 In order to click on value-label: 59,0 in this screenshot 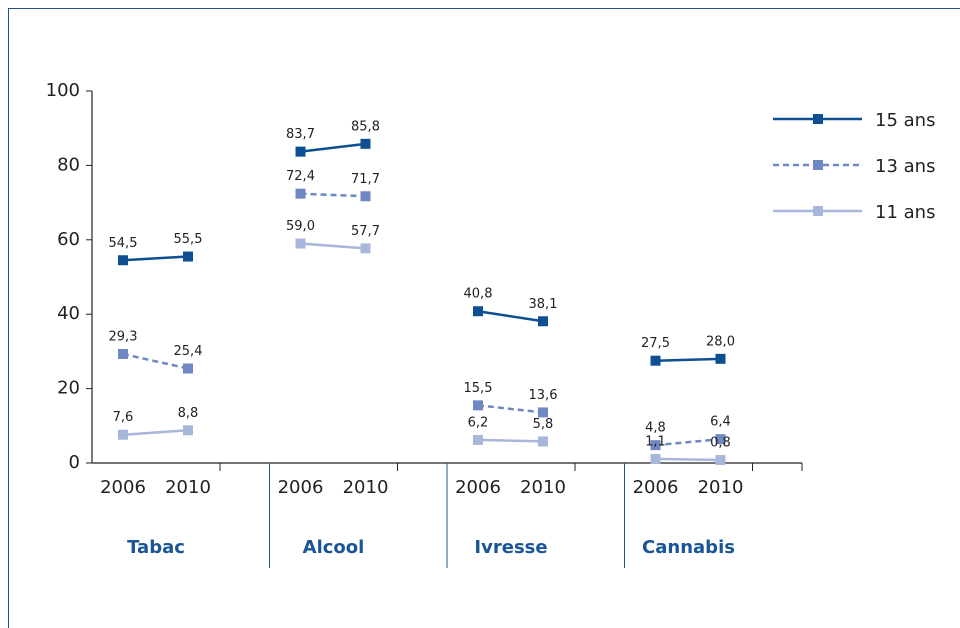, I will do `click(300, 226)`.